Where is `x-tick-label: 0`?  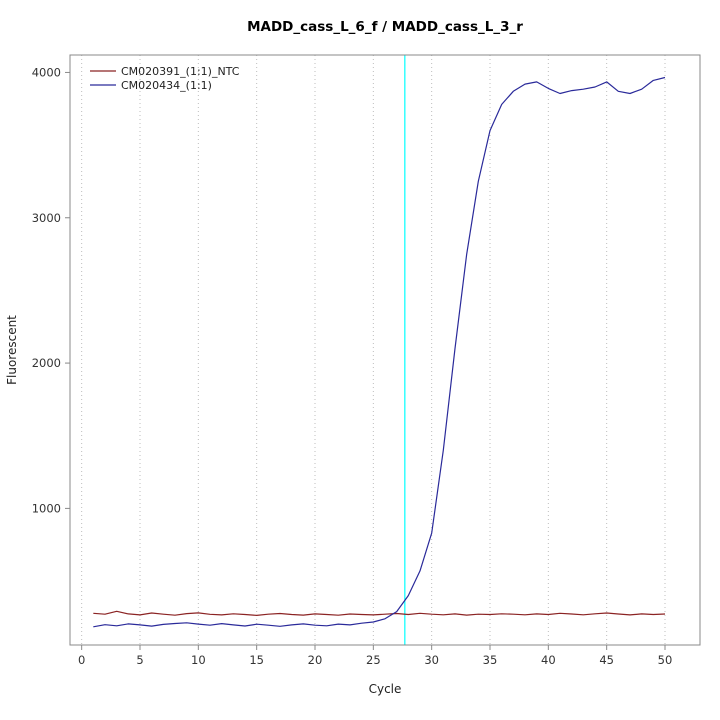
x-tick-label: 0 is located at coordinates (81, 660).